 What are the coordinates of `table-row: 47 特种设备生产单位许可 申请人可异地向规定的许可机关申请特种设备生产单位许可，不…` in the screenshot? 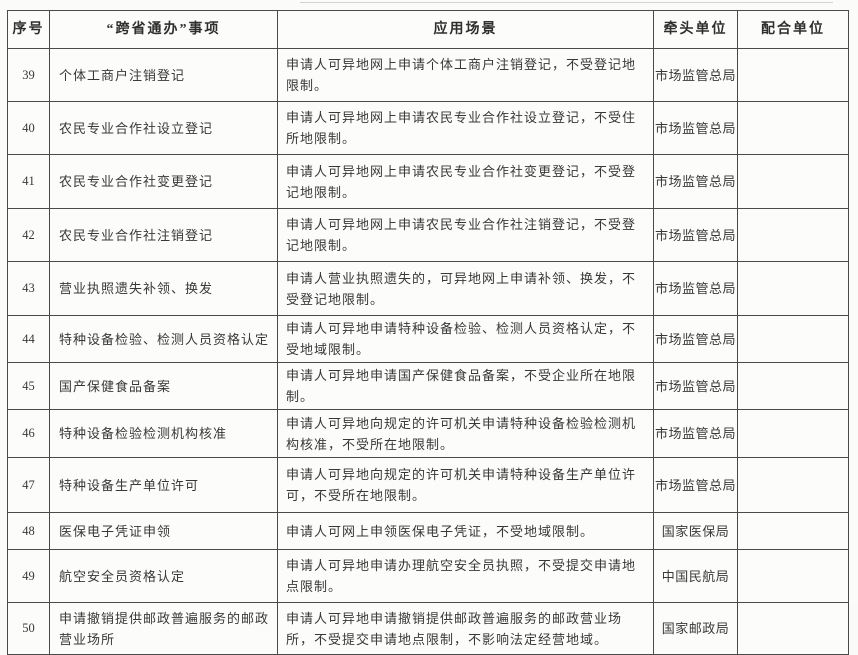 It's located at (428, 485).